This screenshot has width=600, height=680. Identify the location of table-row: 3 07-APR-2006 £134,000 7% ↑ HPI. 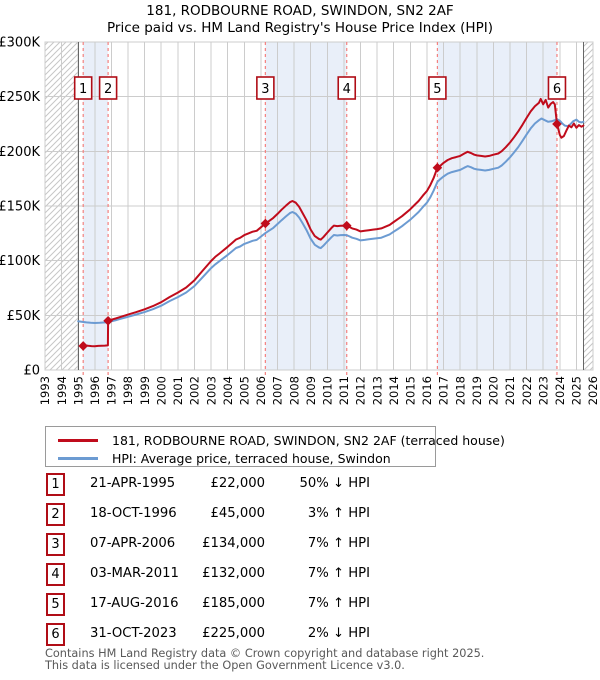
(215, 546).